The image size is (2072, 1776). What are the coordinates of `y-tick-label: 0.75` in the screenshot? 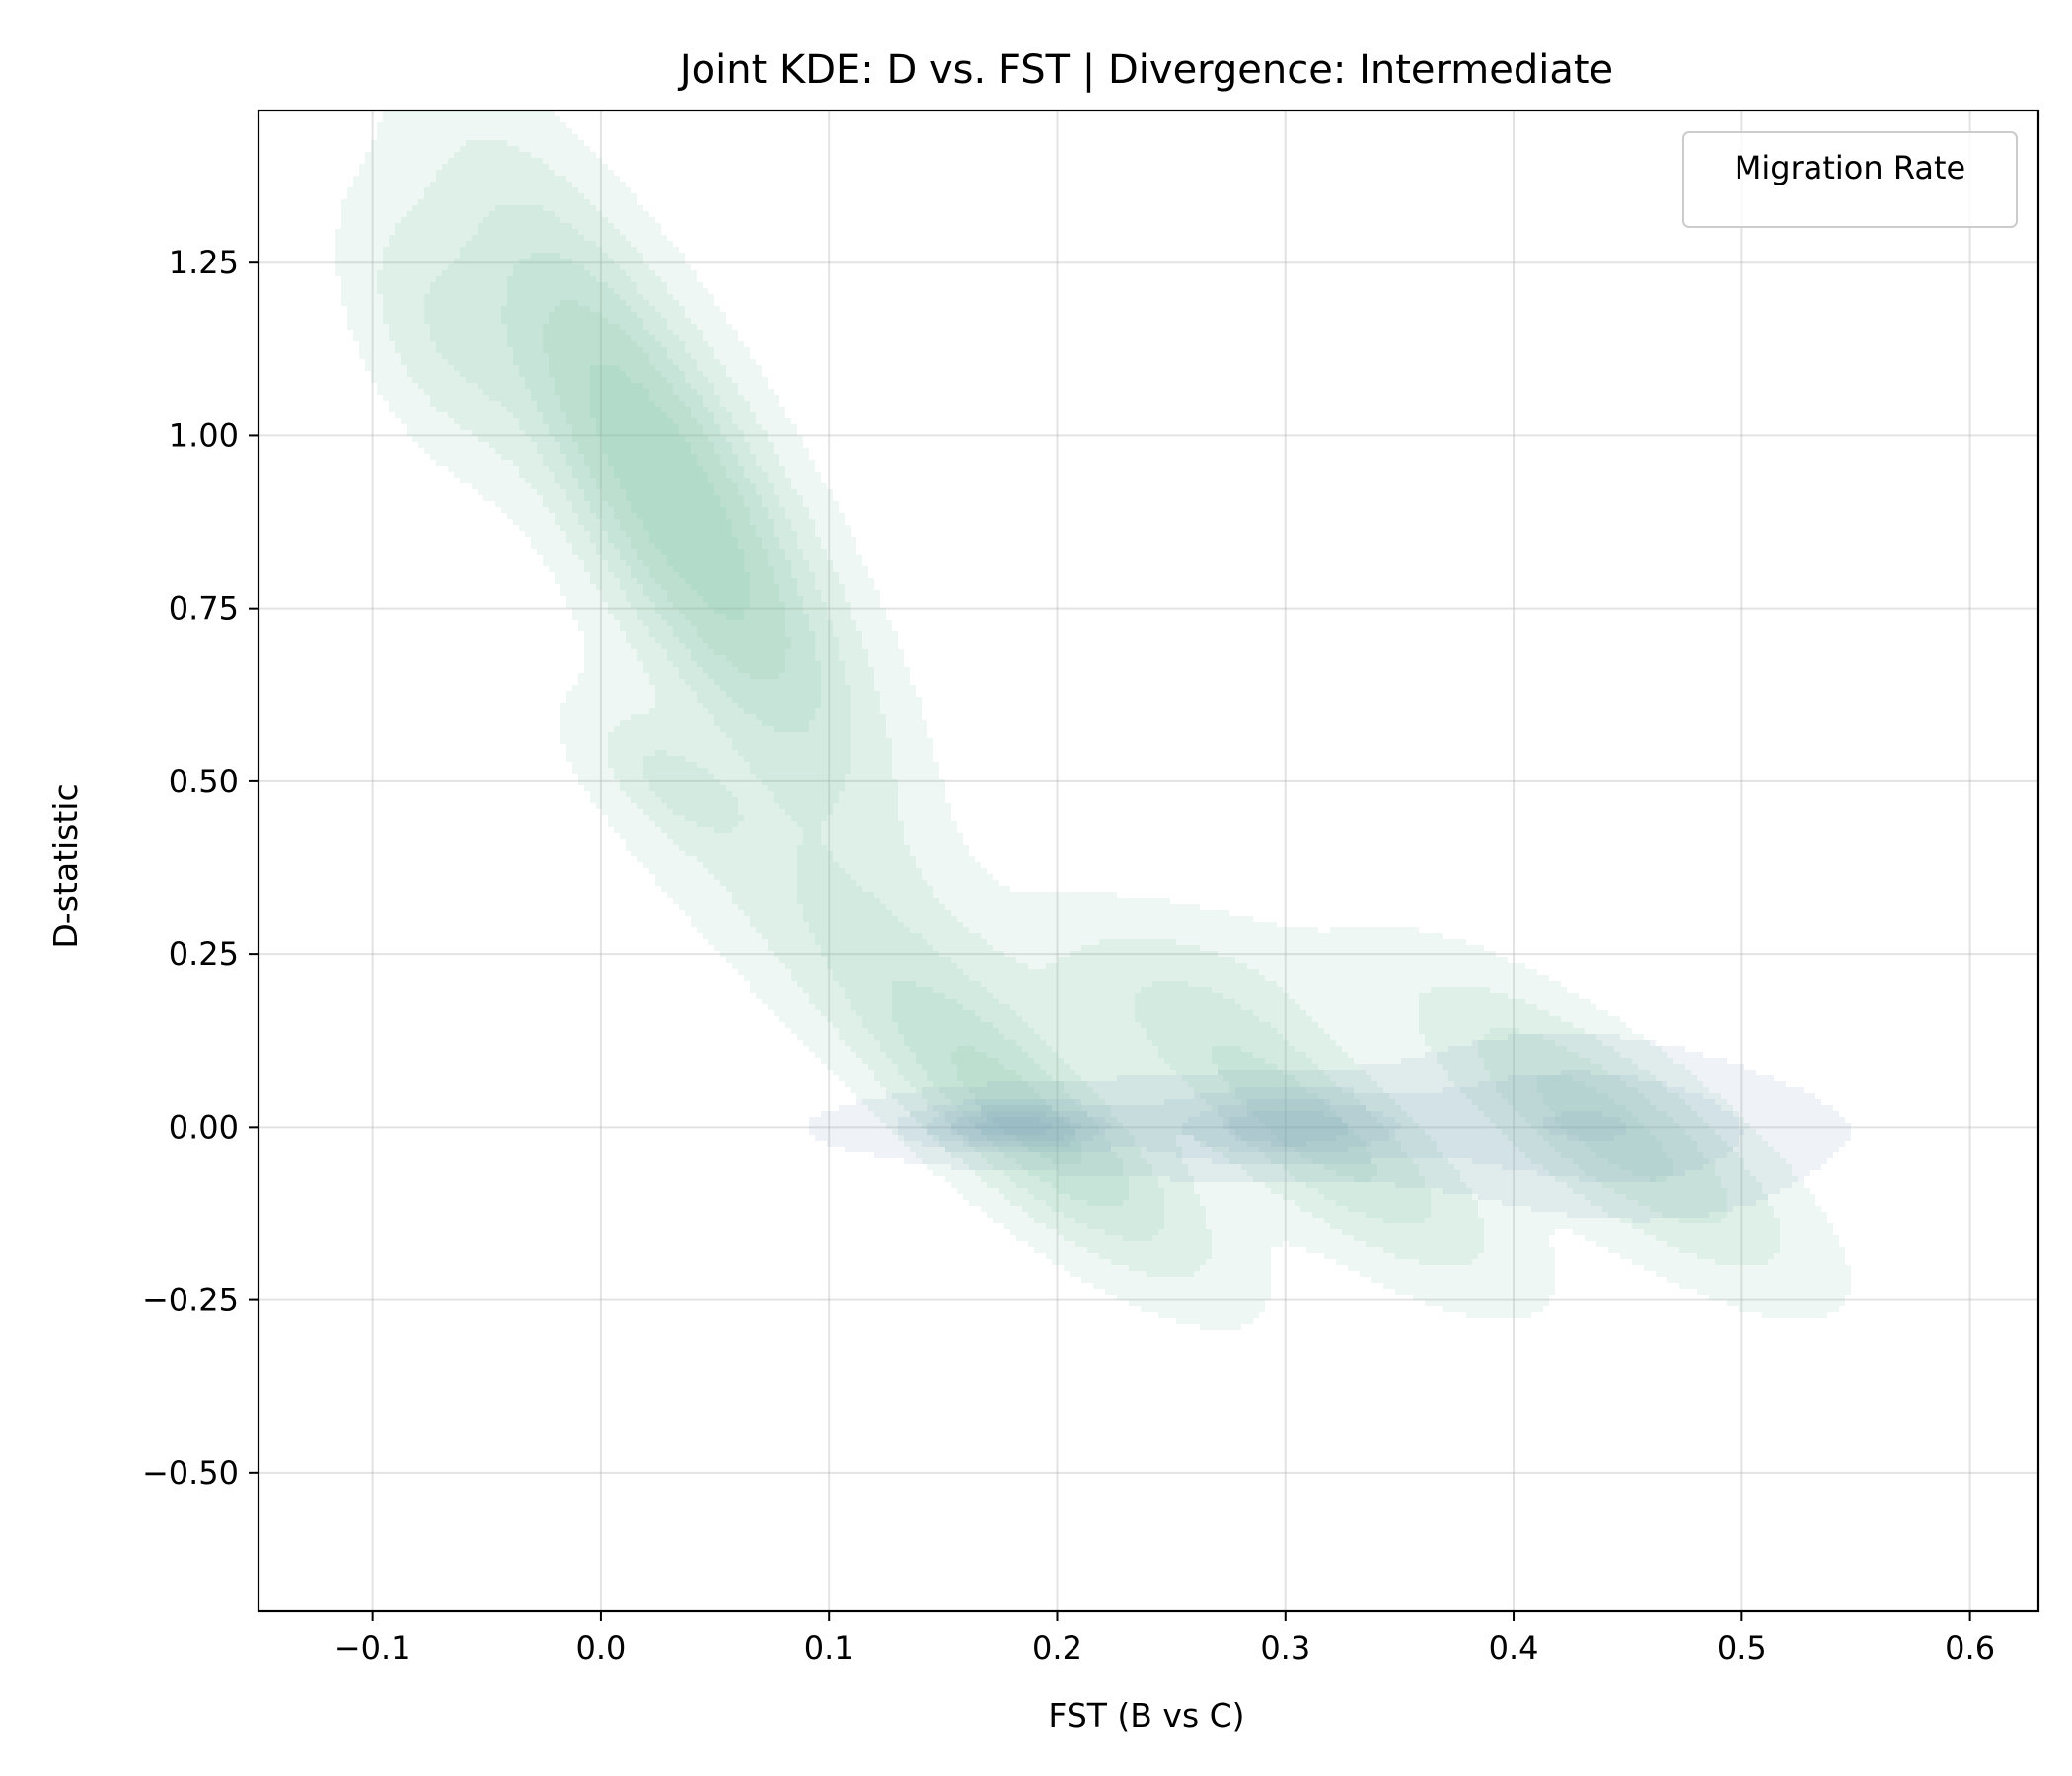 It's located at (204, 609).